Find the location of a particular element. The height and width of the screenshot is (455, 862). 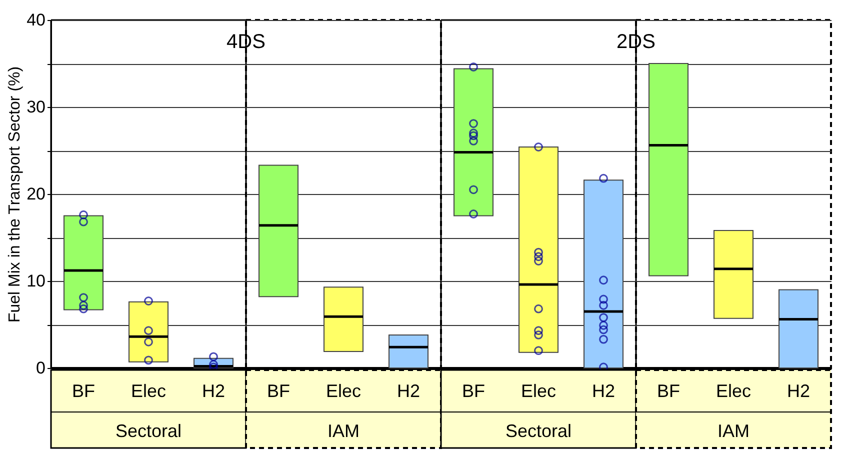

y-tick-label: 20 is located at coordinates (36, 194).